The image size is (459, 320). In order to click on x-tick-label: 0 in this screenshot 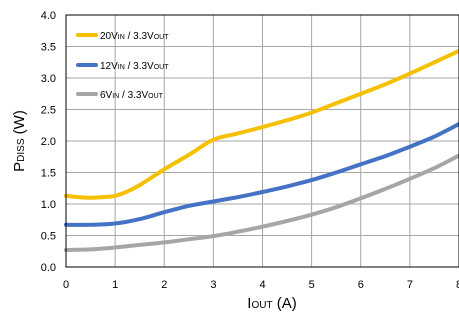, I will do `click(66, 285)`.